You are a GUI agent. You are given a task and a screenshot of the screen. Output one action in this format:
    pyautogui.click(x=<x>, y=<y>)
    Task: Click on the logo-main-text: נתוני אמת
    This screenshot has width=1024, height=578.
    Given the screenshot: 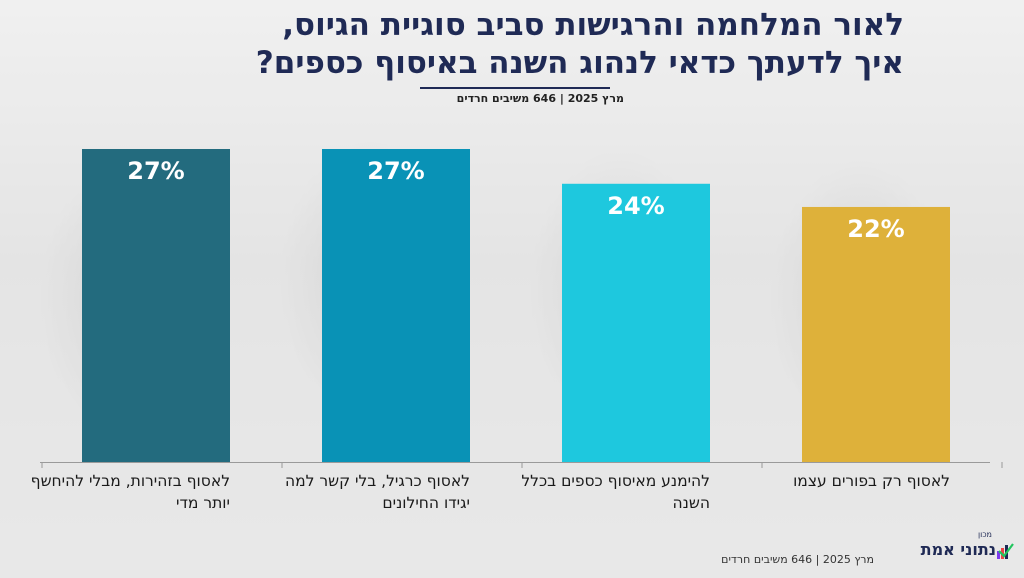 What is the action you would take?
    pyautogui.click(x=958, y=549)
    